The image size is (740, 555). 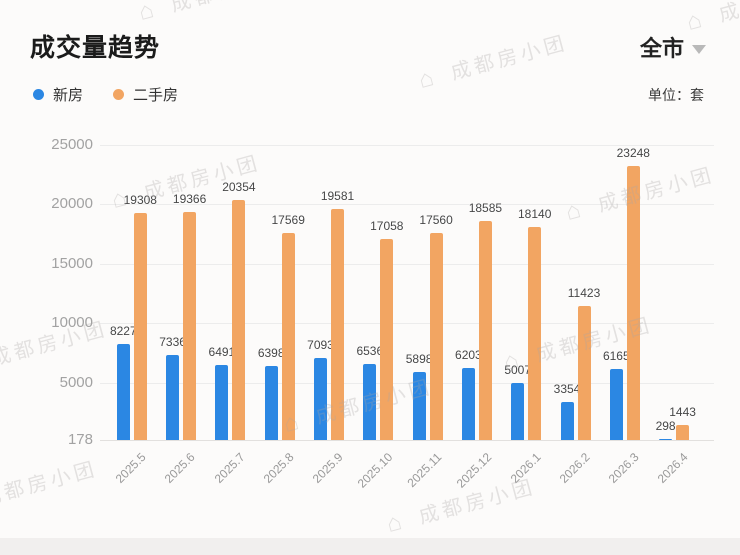 What do you see at coordinates (518, 411) in the screenshot?
I see `bar-new-homes-2026.1` at bounding box center [518, 411].